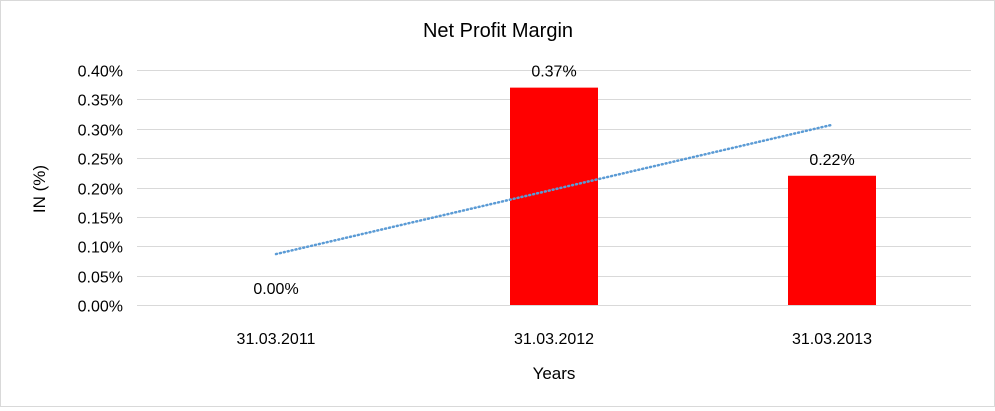  What do you see at coordinates (100, 219) in the screenshot?
I see `y-tick-label: 0.15%` at bounding box center [100, 219].